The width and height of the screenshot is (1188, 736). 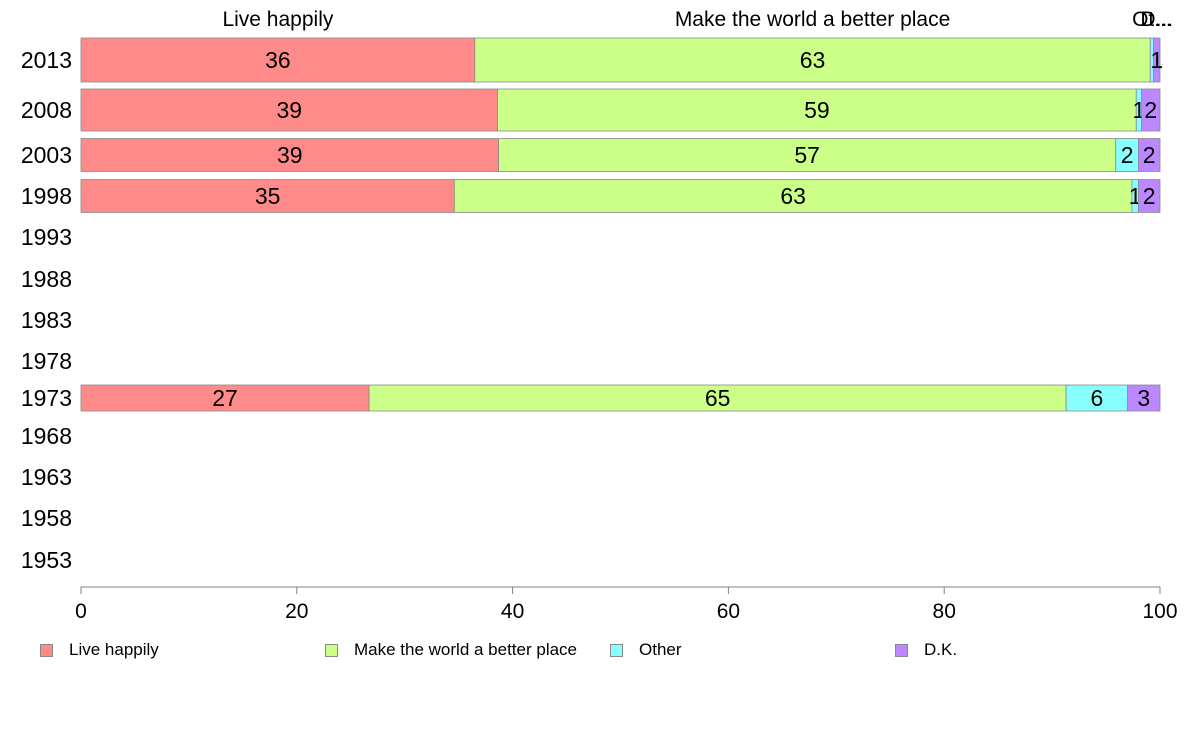 I want to click on data-label: 59, so click(x=817, y=110).